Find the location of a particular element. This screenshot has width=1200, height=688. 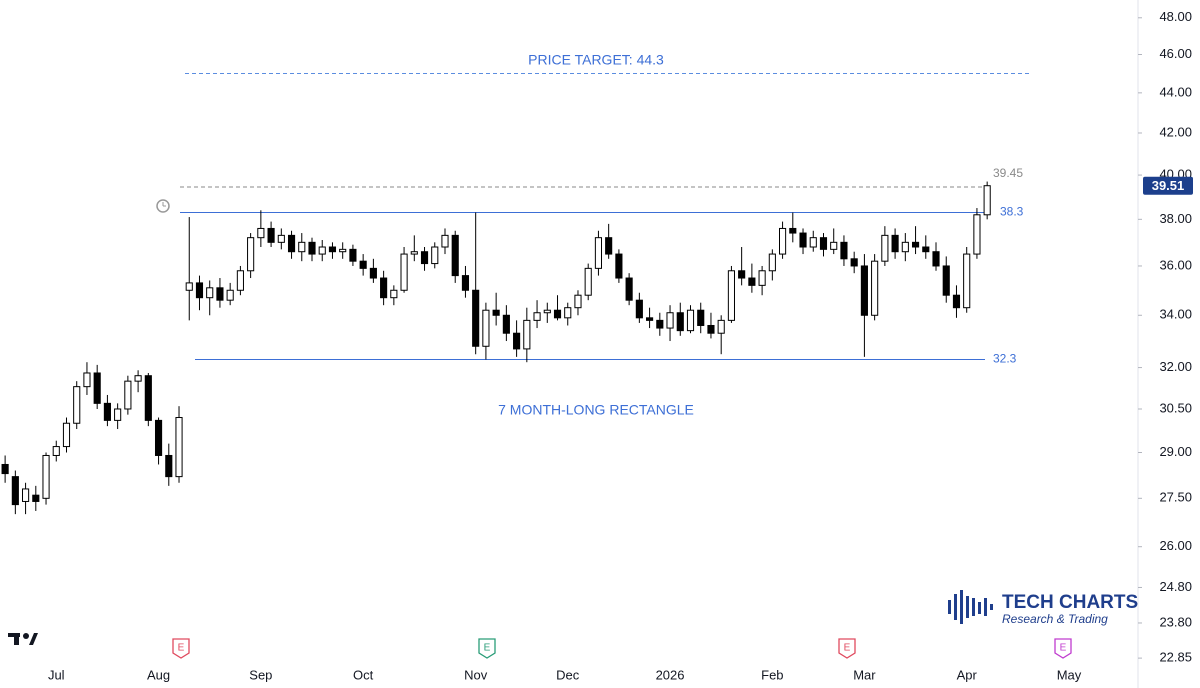

x-tick-label: Feb is located at coordinates (772, 674).